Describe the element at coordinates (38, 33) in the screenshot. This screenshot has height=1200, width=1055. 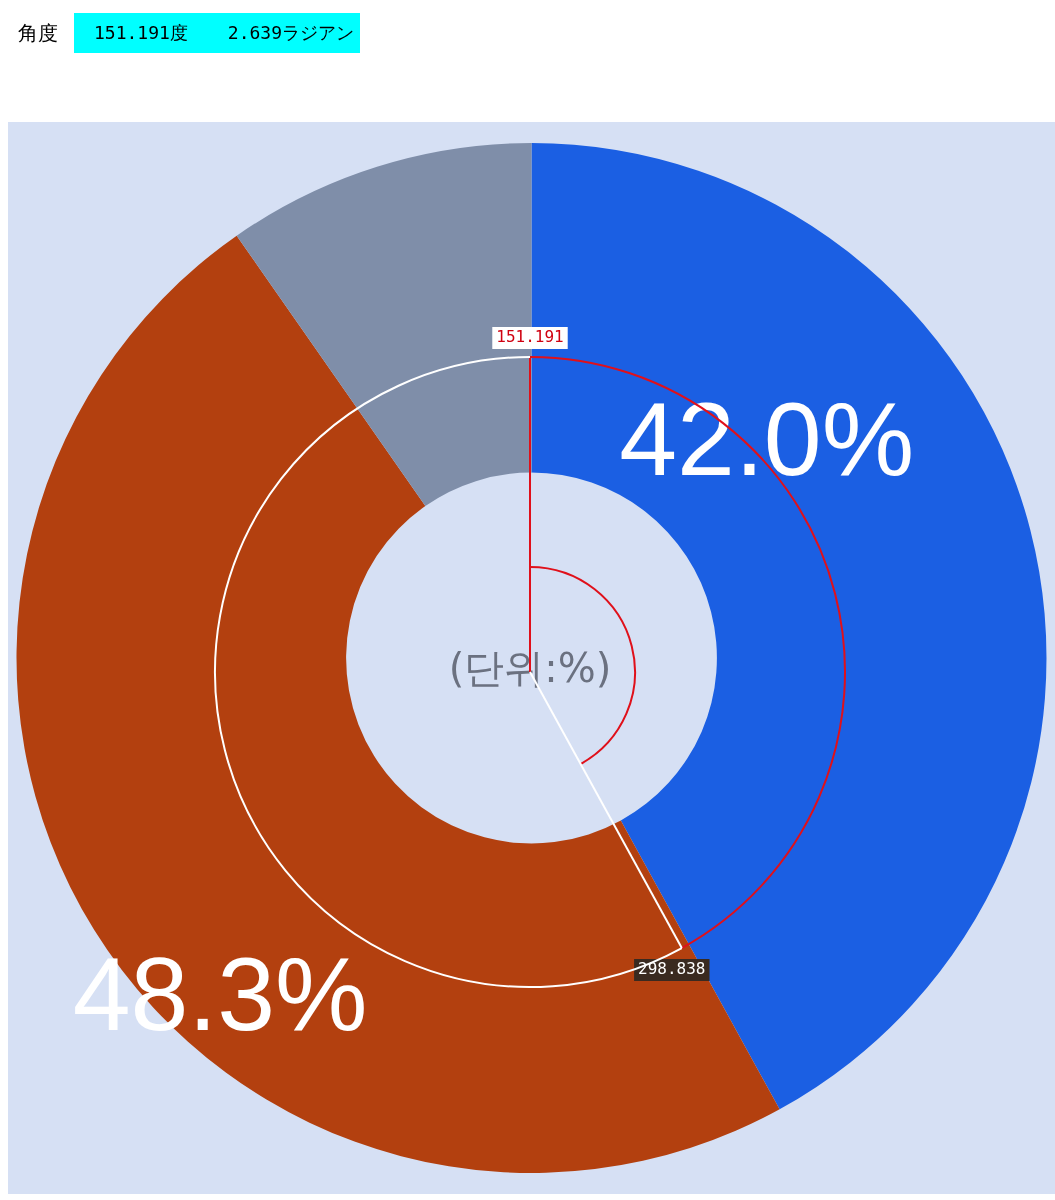
I see `text: 角度` at that location.